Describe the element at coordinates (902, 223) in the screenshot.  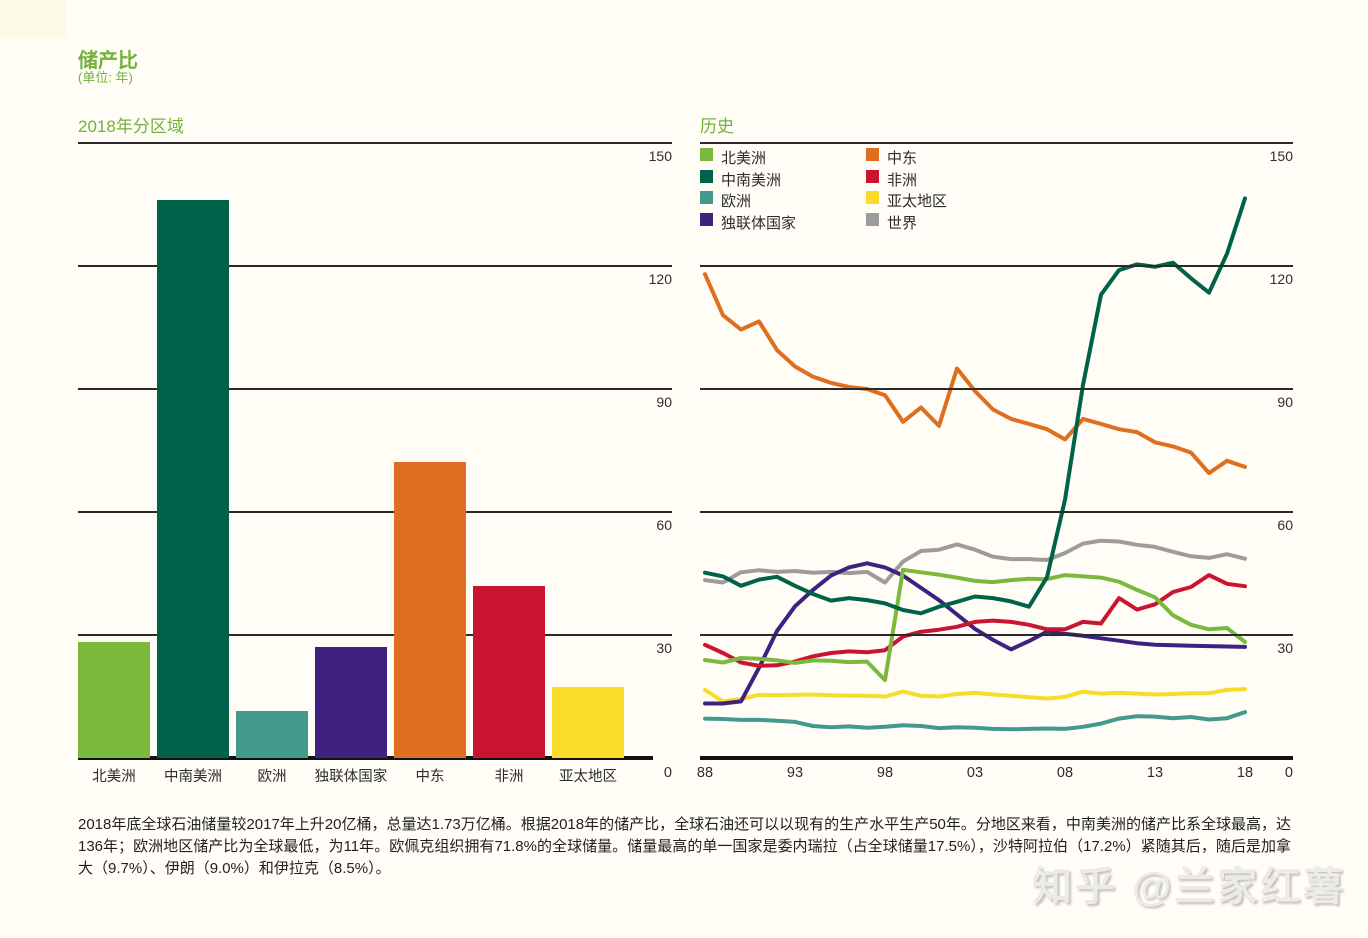
I see `legend-label: 世界` at that location.